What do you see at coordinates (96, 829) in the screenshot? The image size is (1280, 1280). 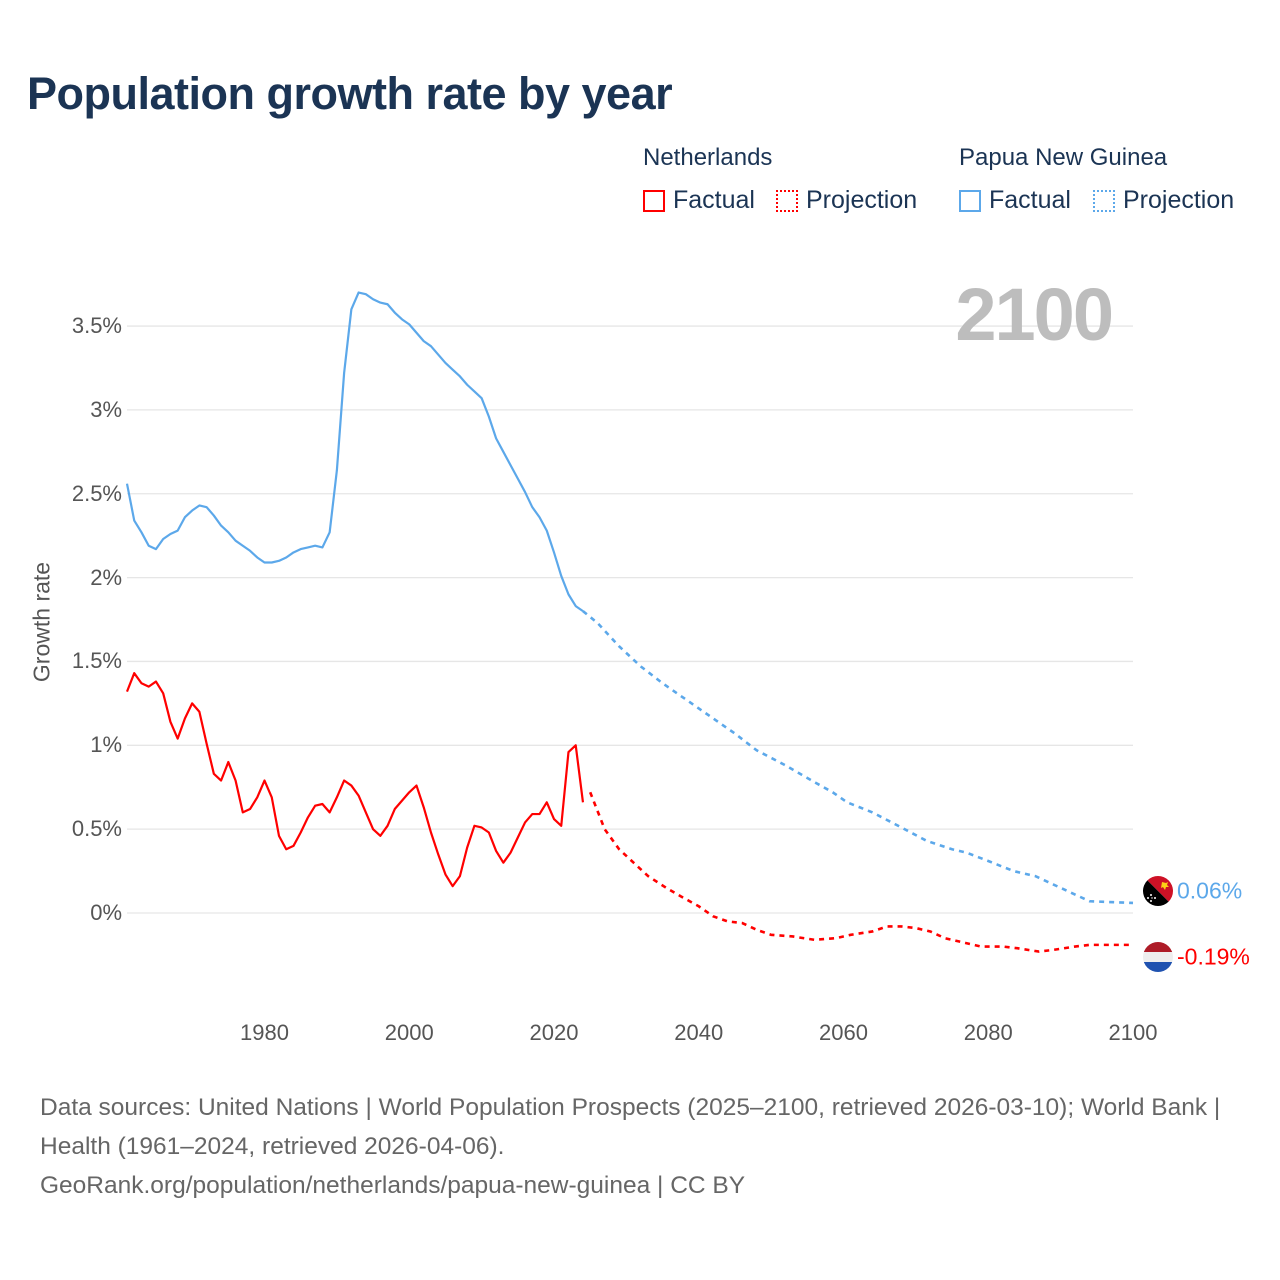 I see `y-tick-label: 0.5%` at bounding box center [96, 829].